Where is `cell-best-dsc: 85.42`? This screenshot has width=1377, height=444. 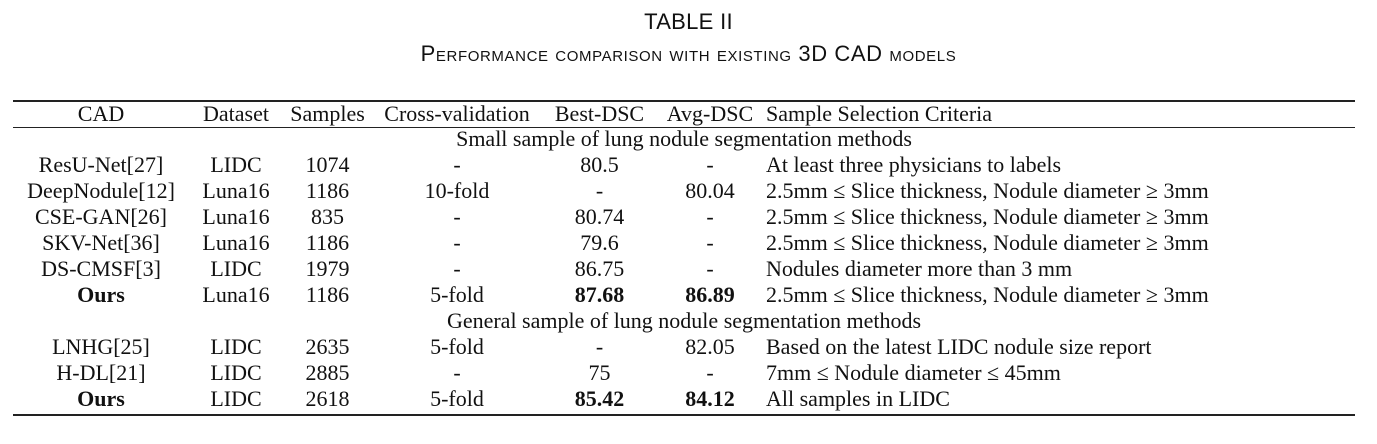 cell-best-dsc: 85.42 is located at coordinates (599, 398).